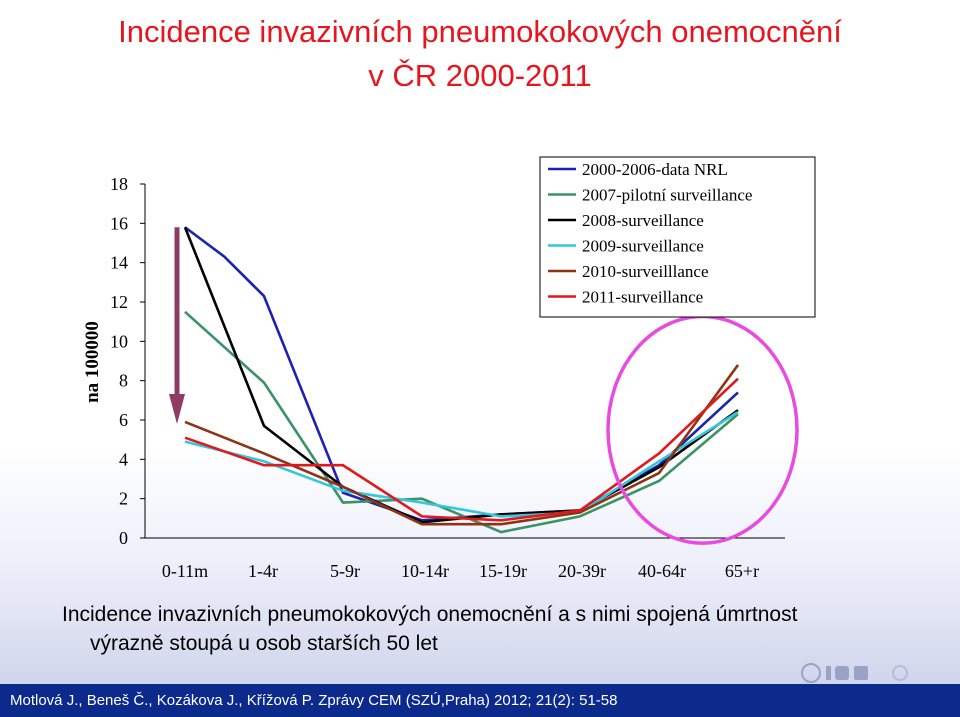  Describe the element at coordinates (123, 381) in the screenshot. I see `y-tick-label: 8` at that location.